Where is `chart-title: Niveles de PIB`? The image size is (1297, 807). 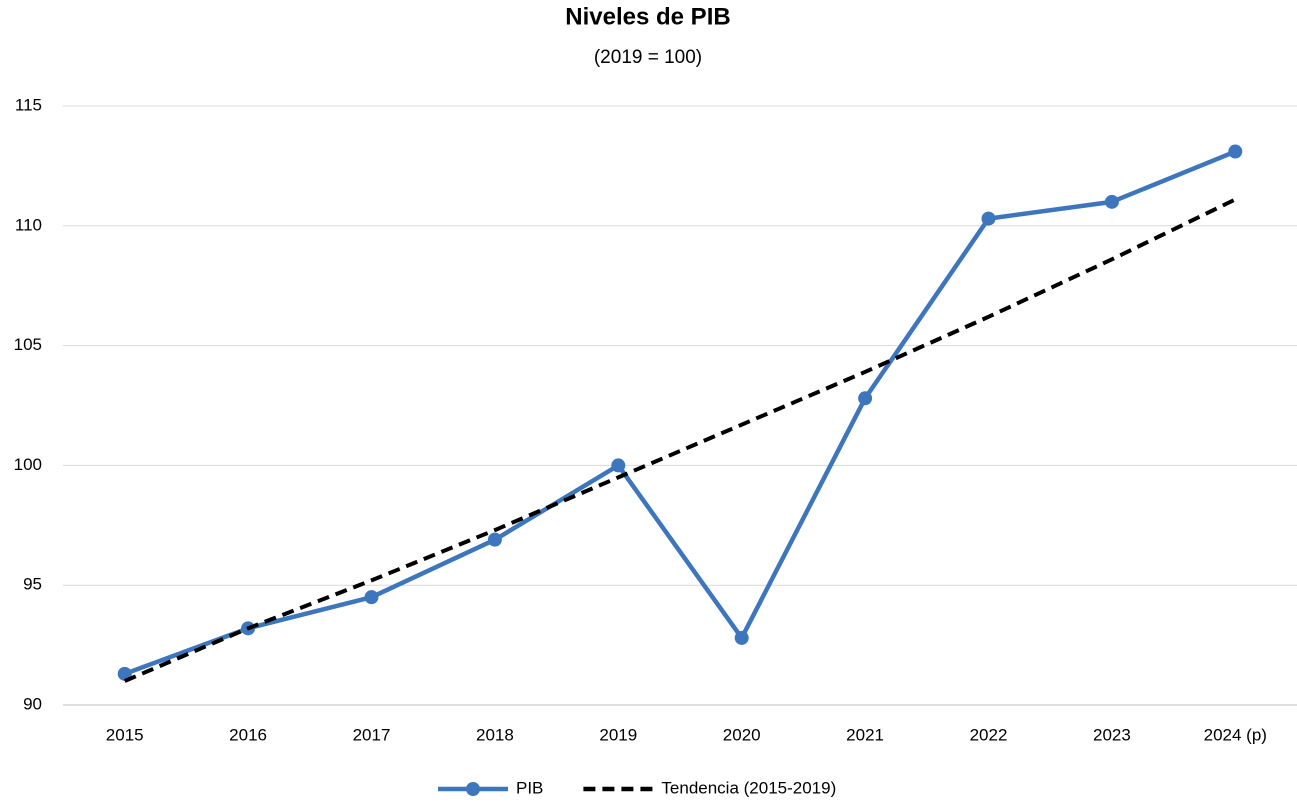 chart-title: Niveles de PIB is located at coordinates (647, 16).